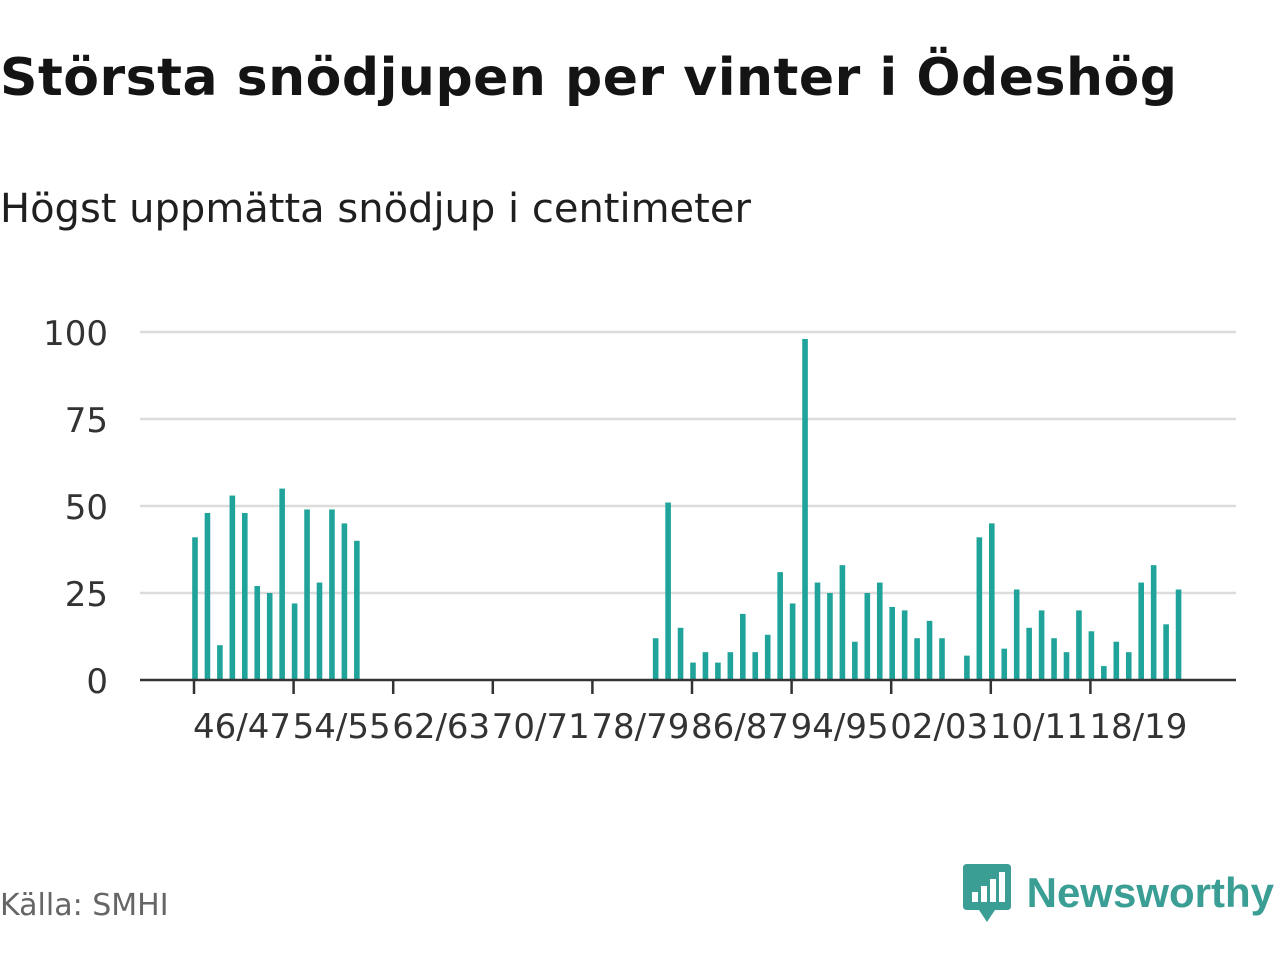 Image resolution: width=1280 pixels, height=960 pixels. I want to click on x-tick-label: 86/87, so click(740, 727).